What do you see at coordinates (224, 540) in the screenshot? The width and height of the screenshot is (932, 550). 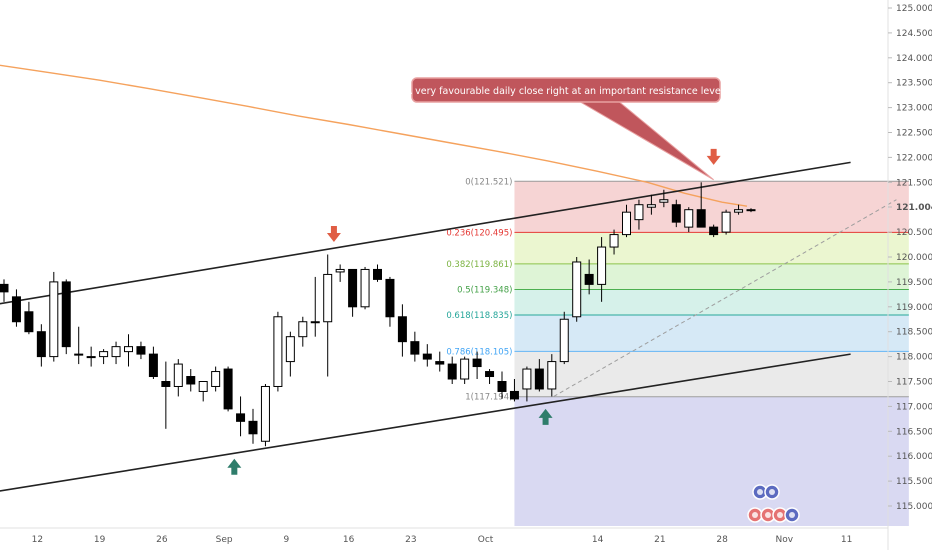 I see `x-tick-label: Sep` at bounding box center [224, 540].